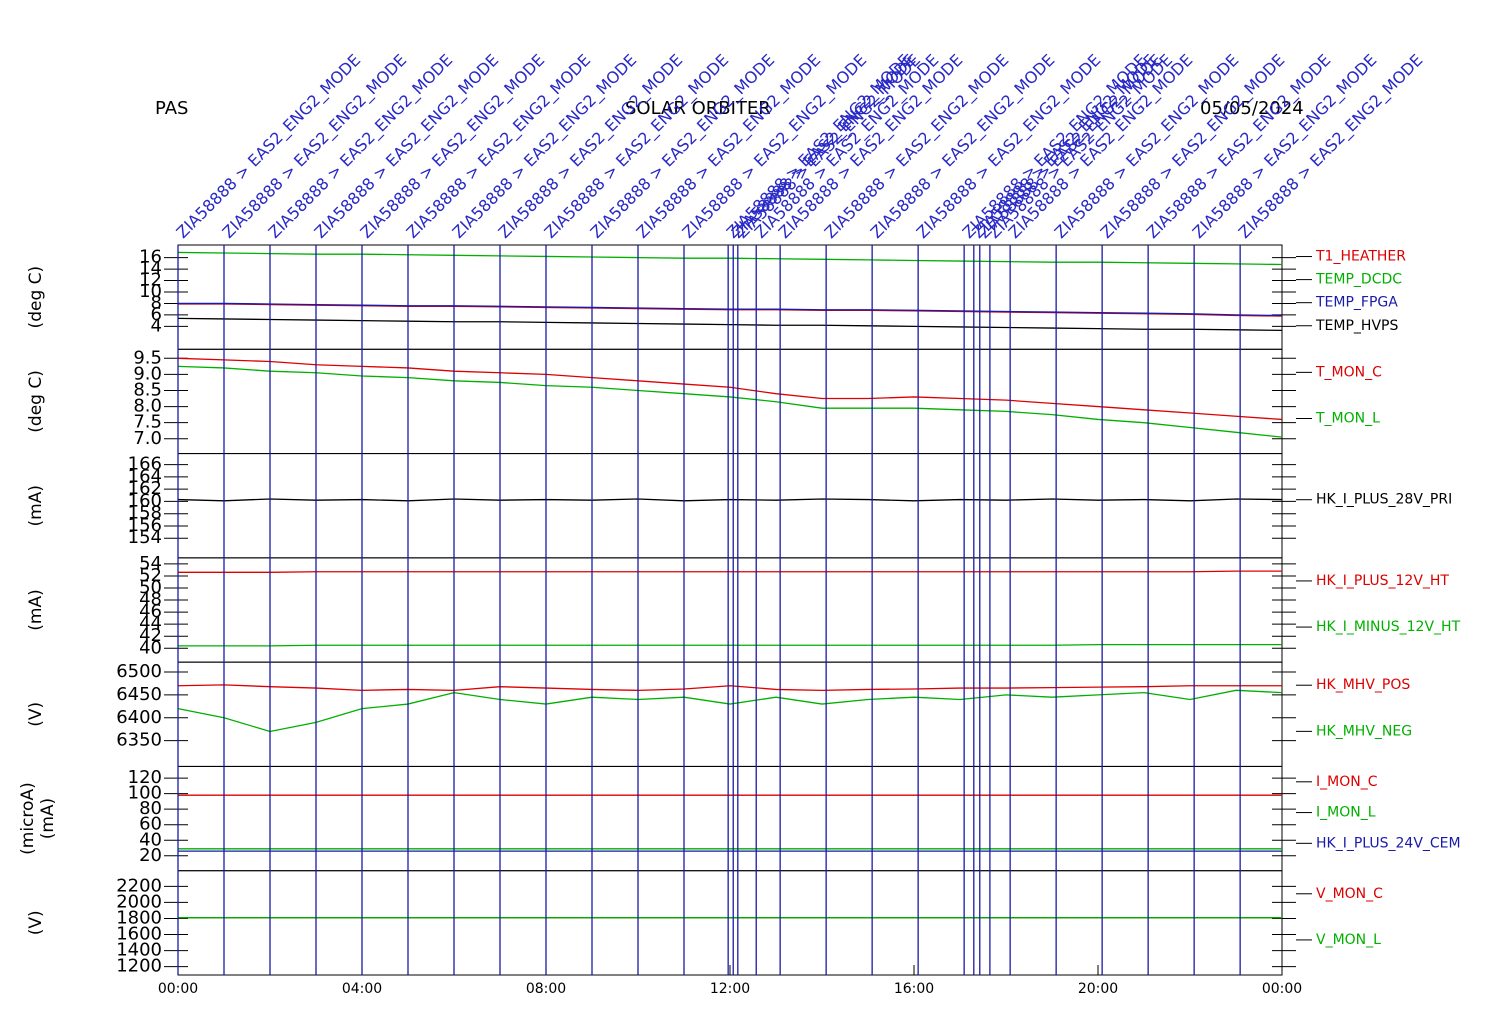  Describe the element at coordinates (147, 357) in the screenshot. I see `y-tick-label: 9.5` at that location.